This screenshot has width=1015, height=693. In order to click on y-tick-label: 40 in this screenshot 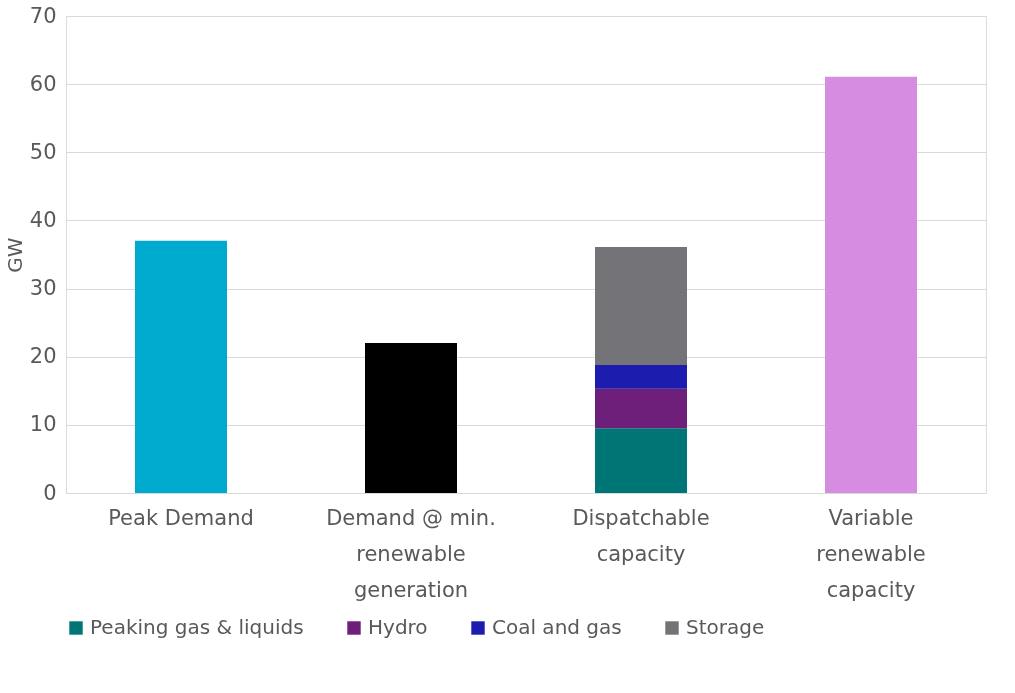, I will do `click(43, 219)`.